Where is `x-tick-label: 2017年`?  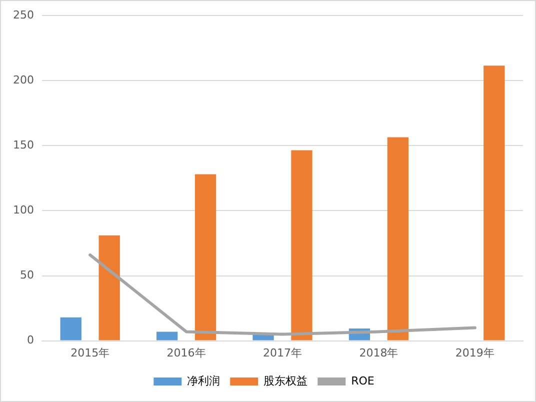 x-tick-label: 2017年 is located at coordinates (282, 353).